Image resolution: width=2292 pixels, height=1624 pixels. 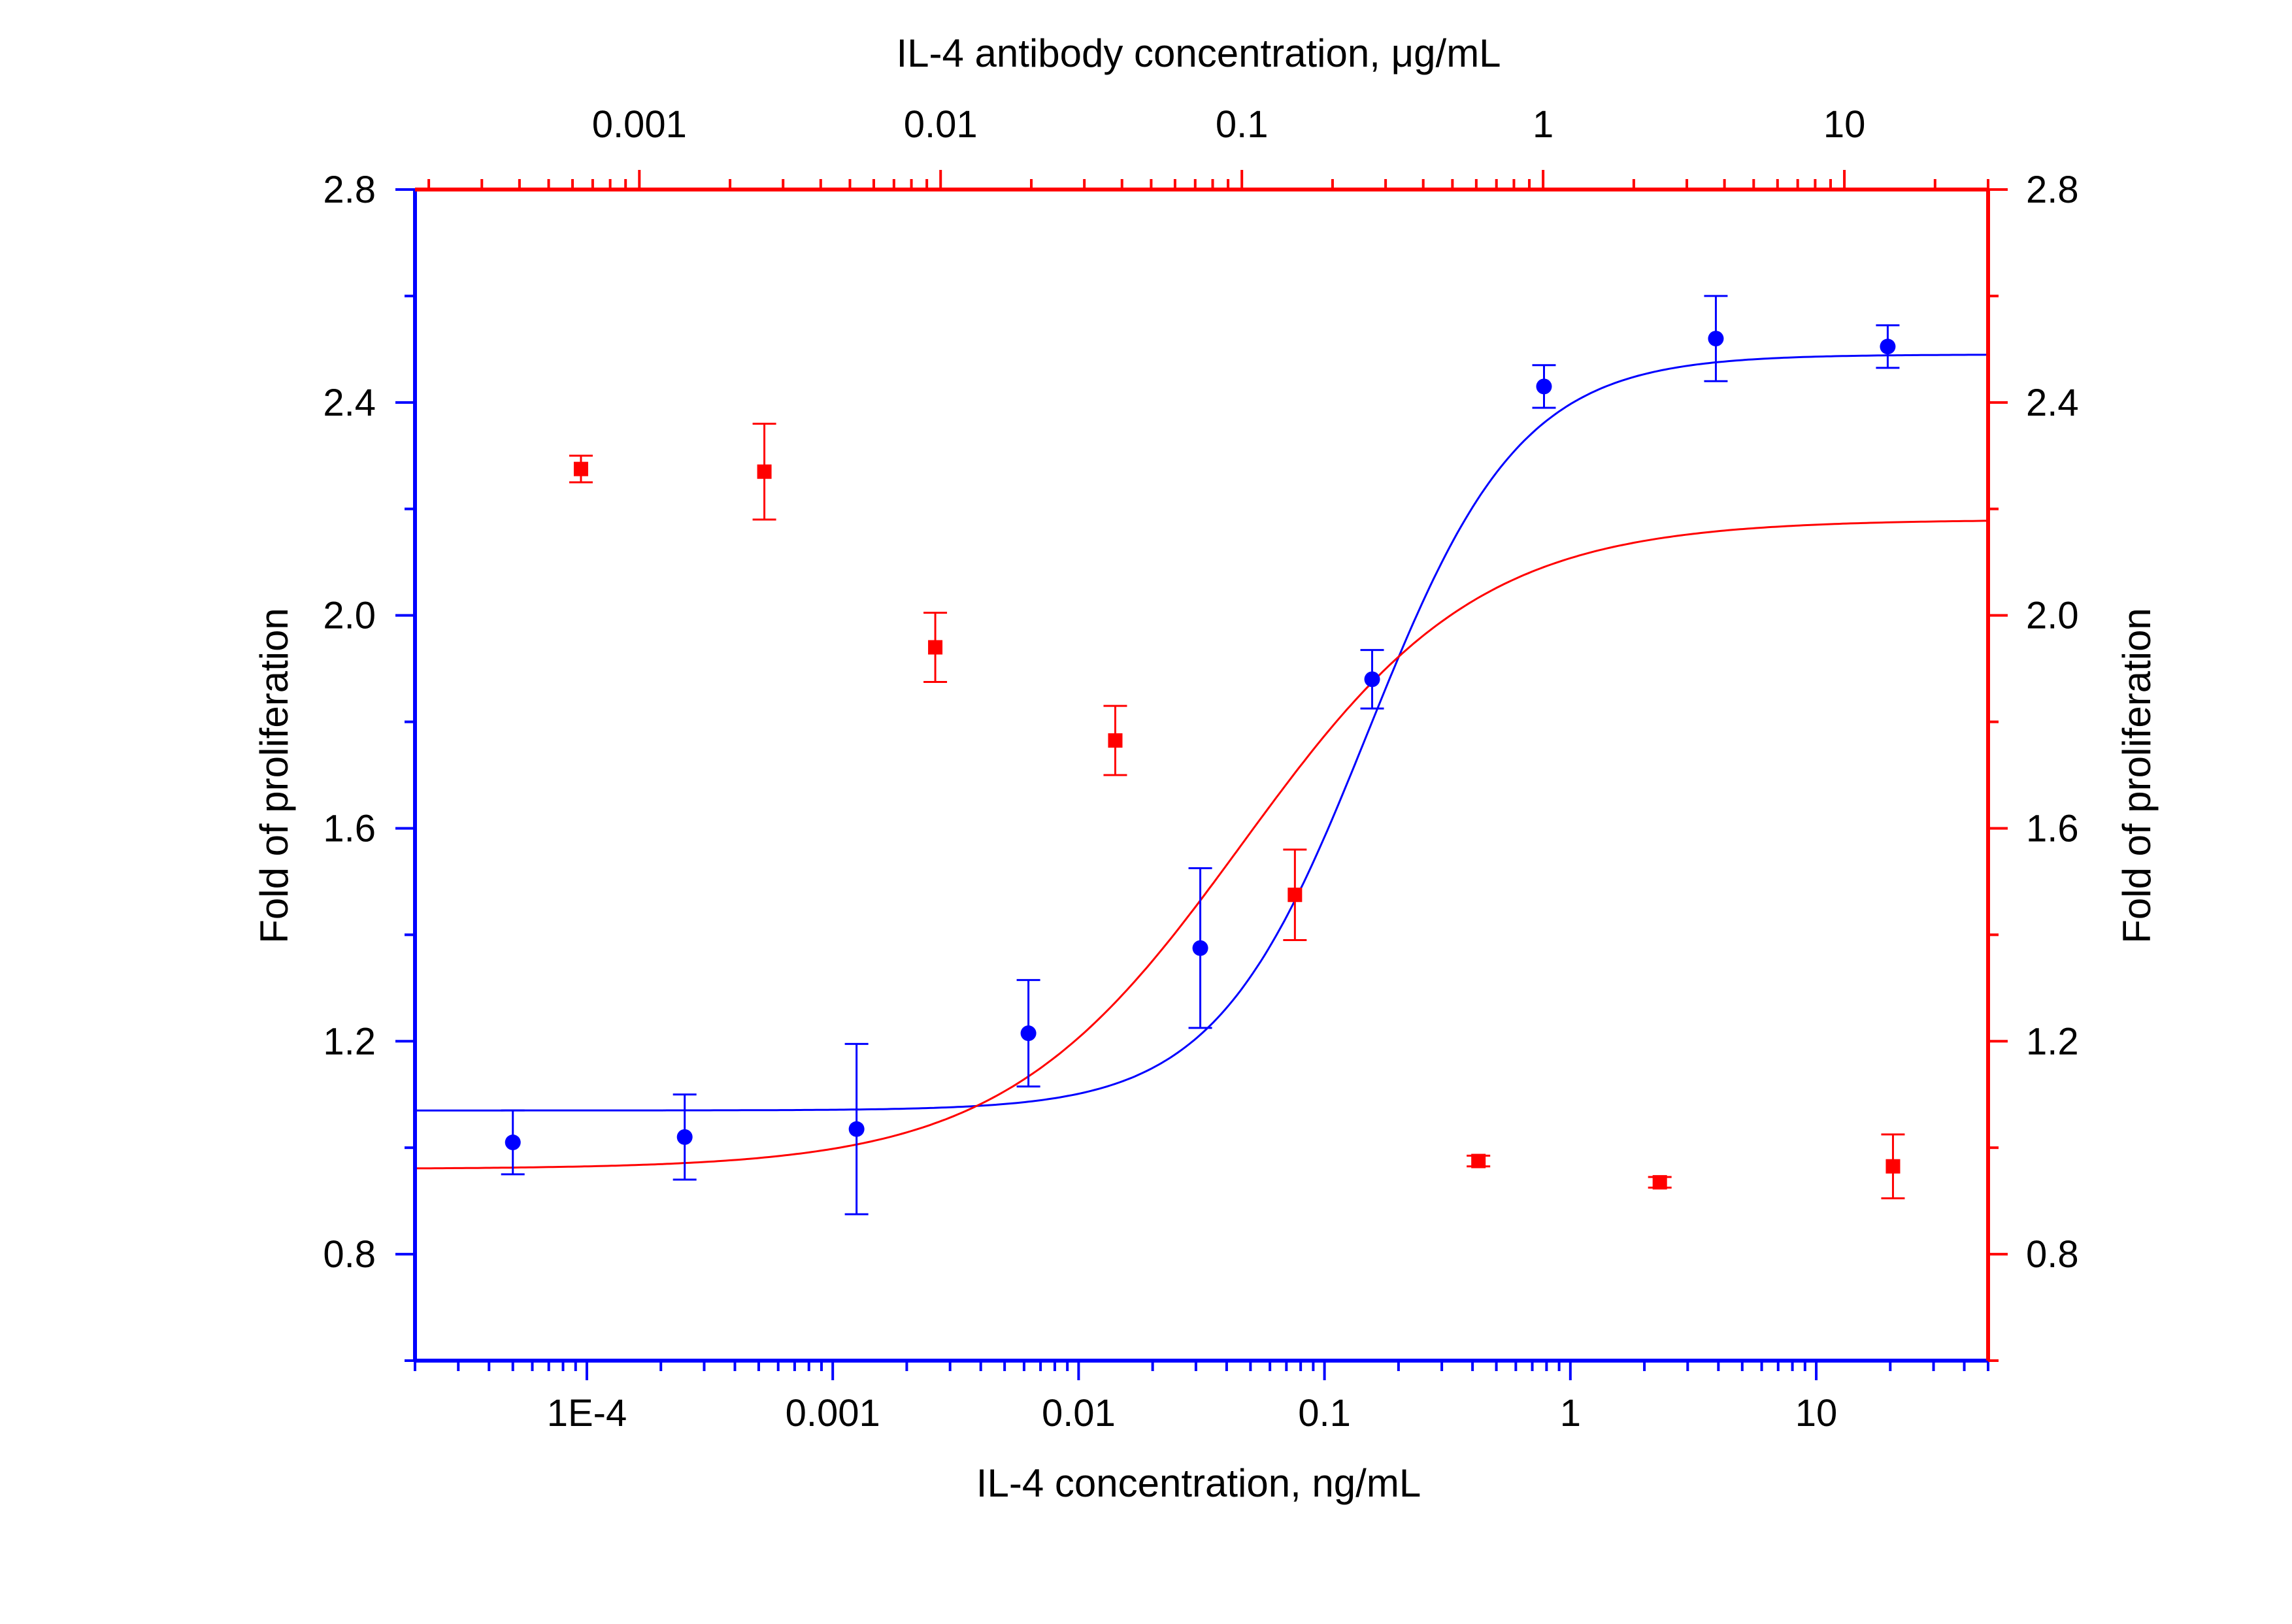 I want to click on bottom-axis-tick-label: 1E-4, so click(x=587, y=1413).